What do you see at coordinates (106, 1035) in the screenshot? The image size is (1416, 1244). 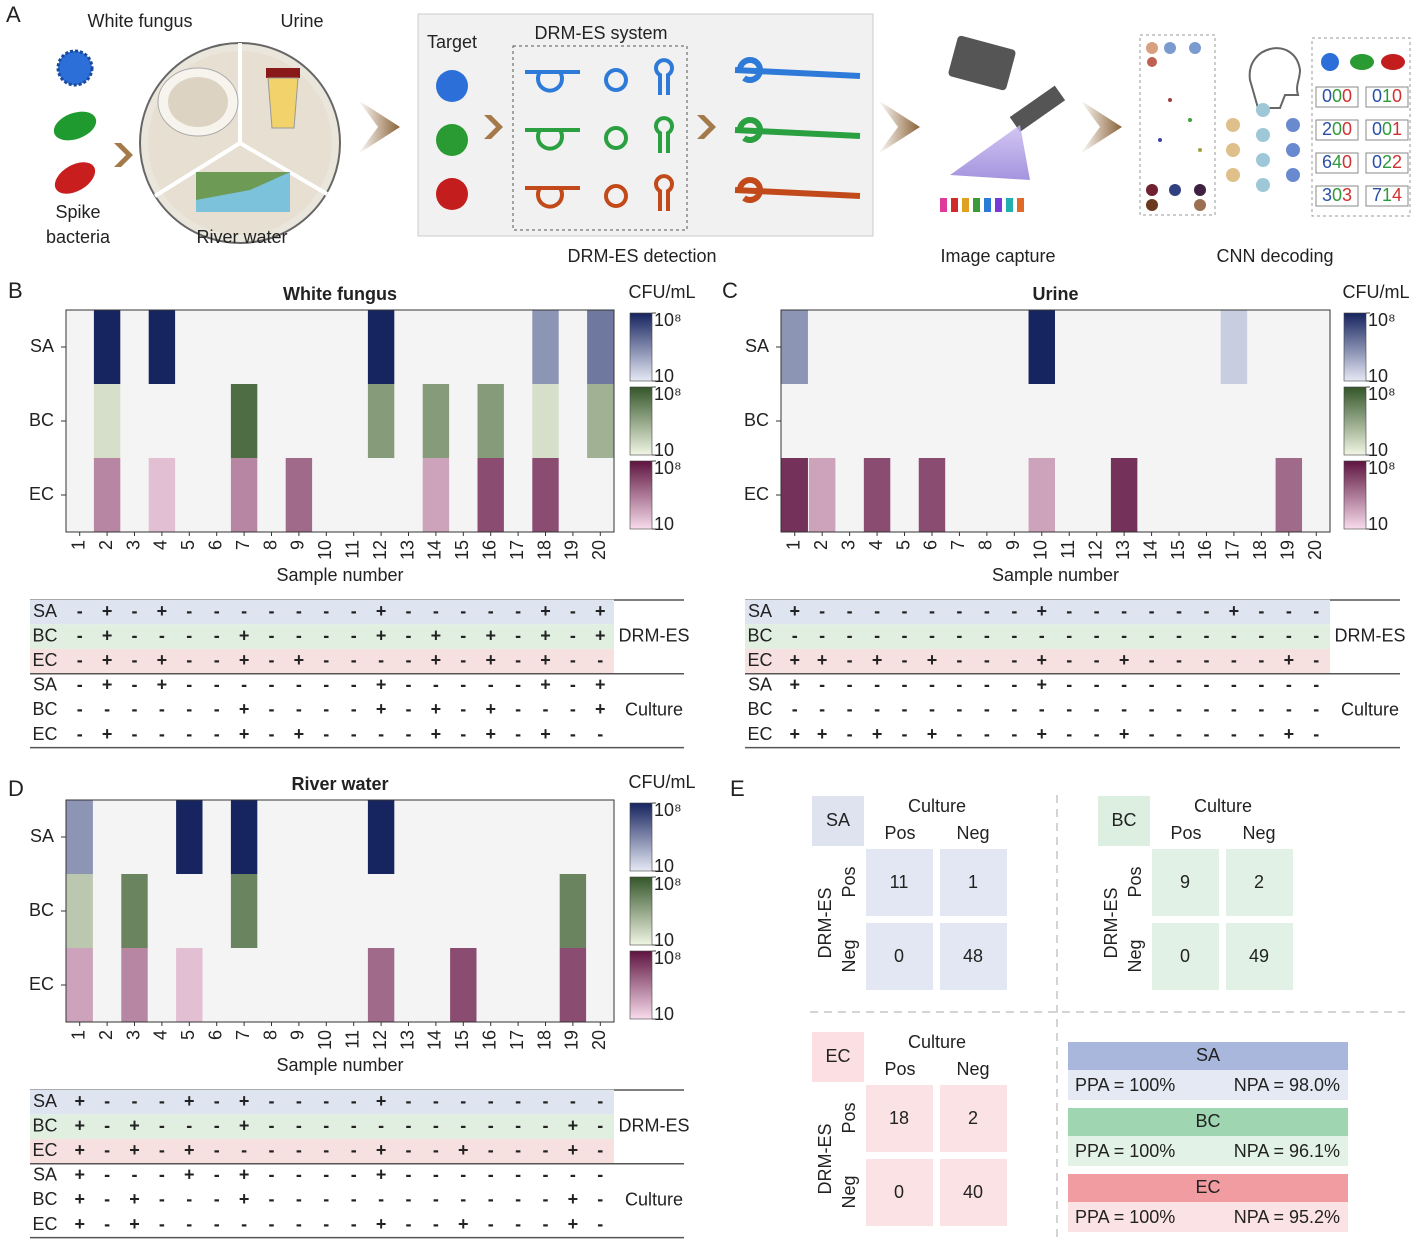 I see `x-tick-label: 2` at bounding box center [106, 1035].